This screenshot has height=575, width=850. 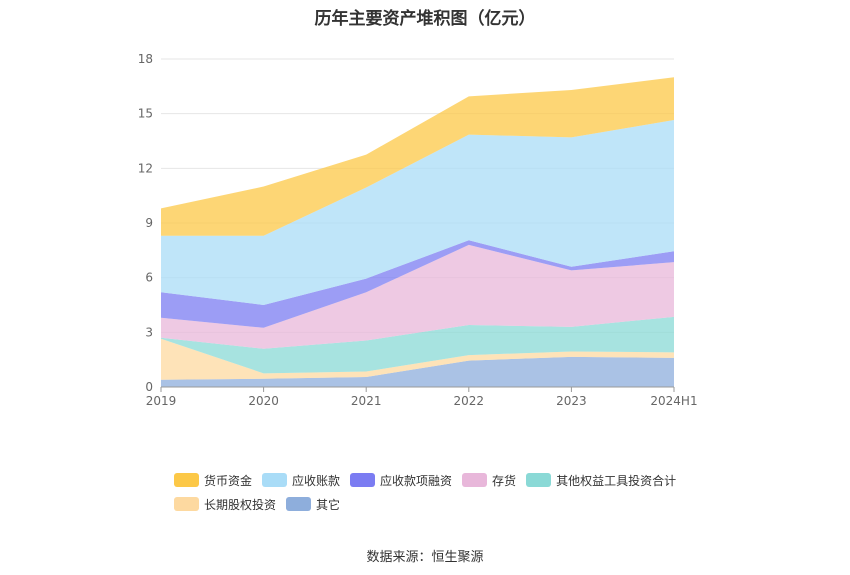 I want to click on legend-label: 存货, so click(x=504, y=480).